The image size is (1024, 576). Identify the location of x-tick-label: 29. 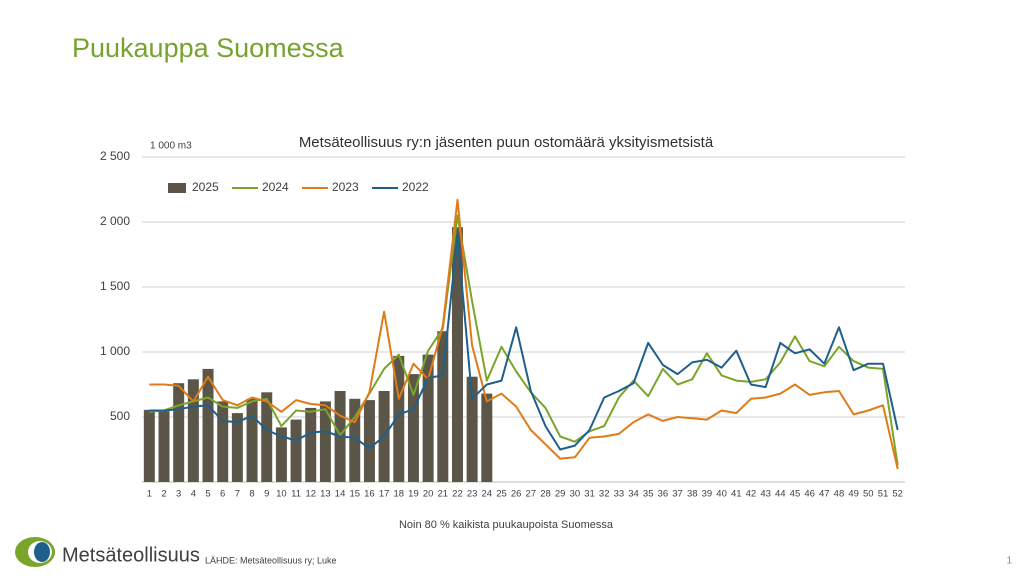
(560, 494).